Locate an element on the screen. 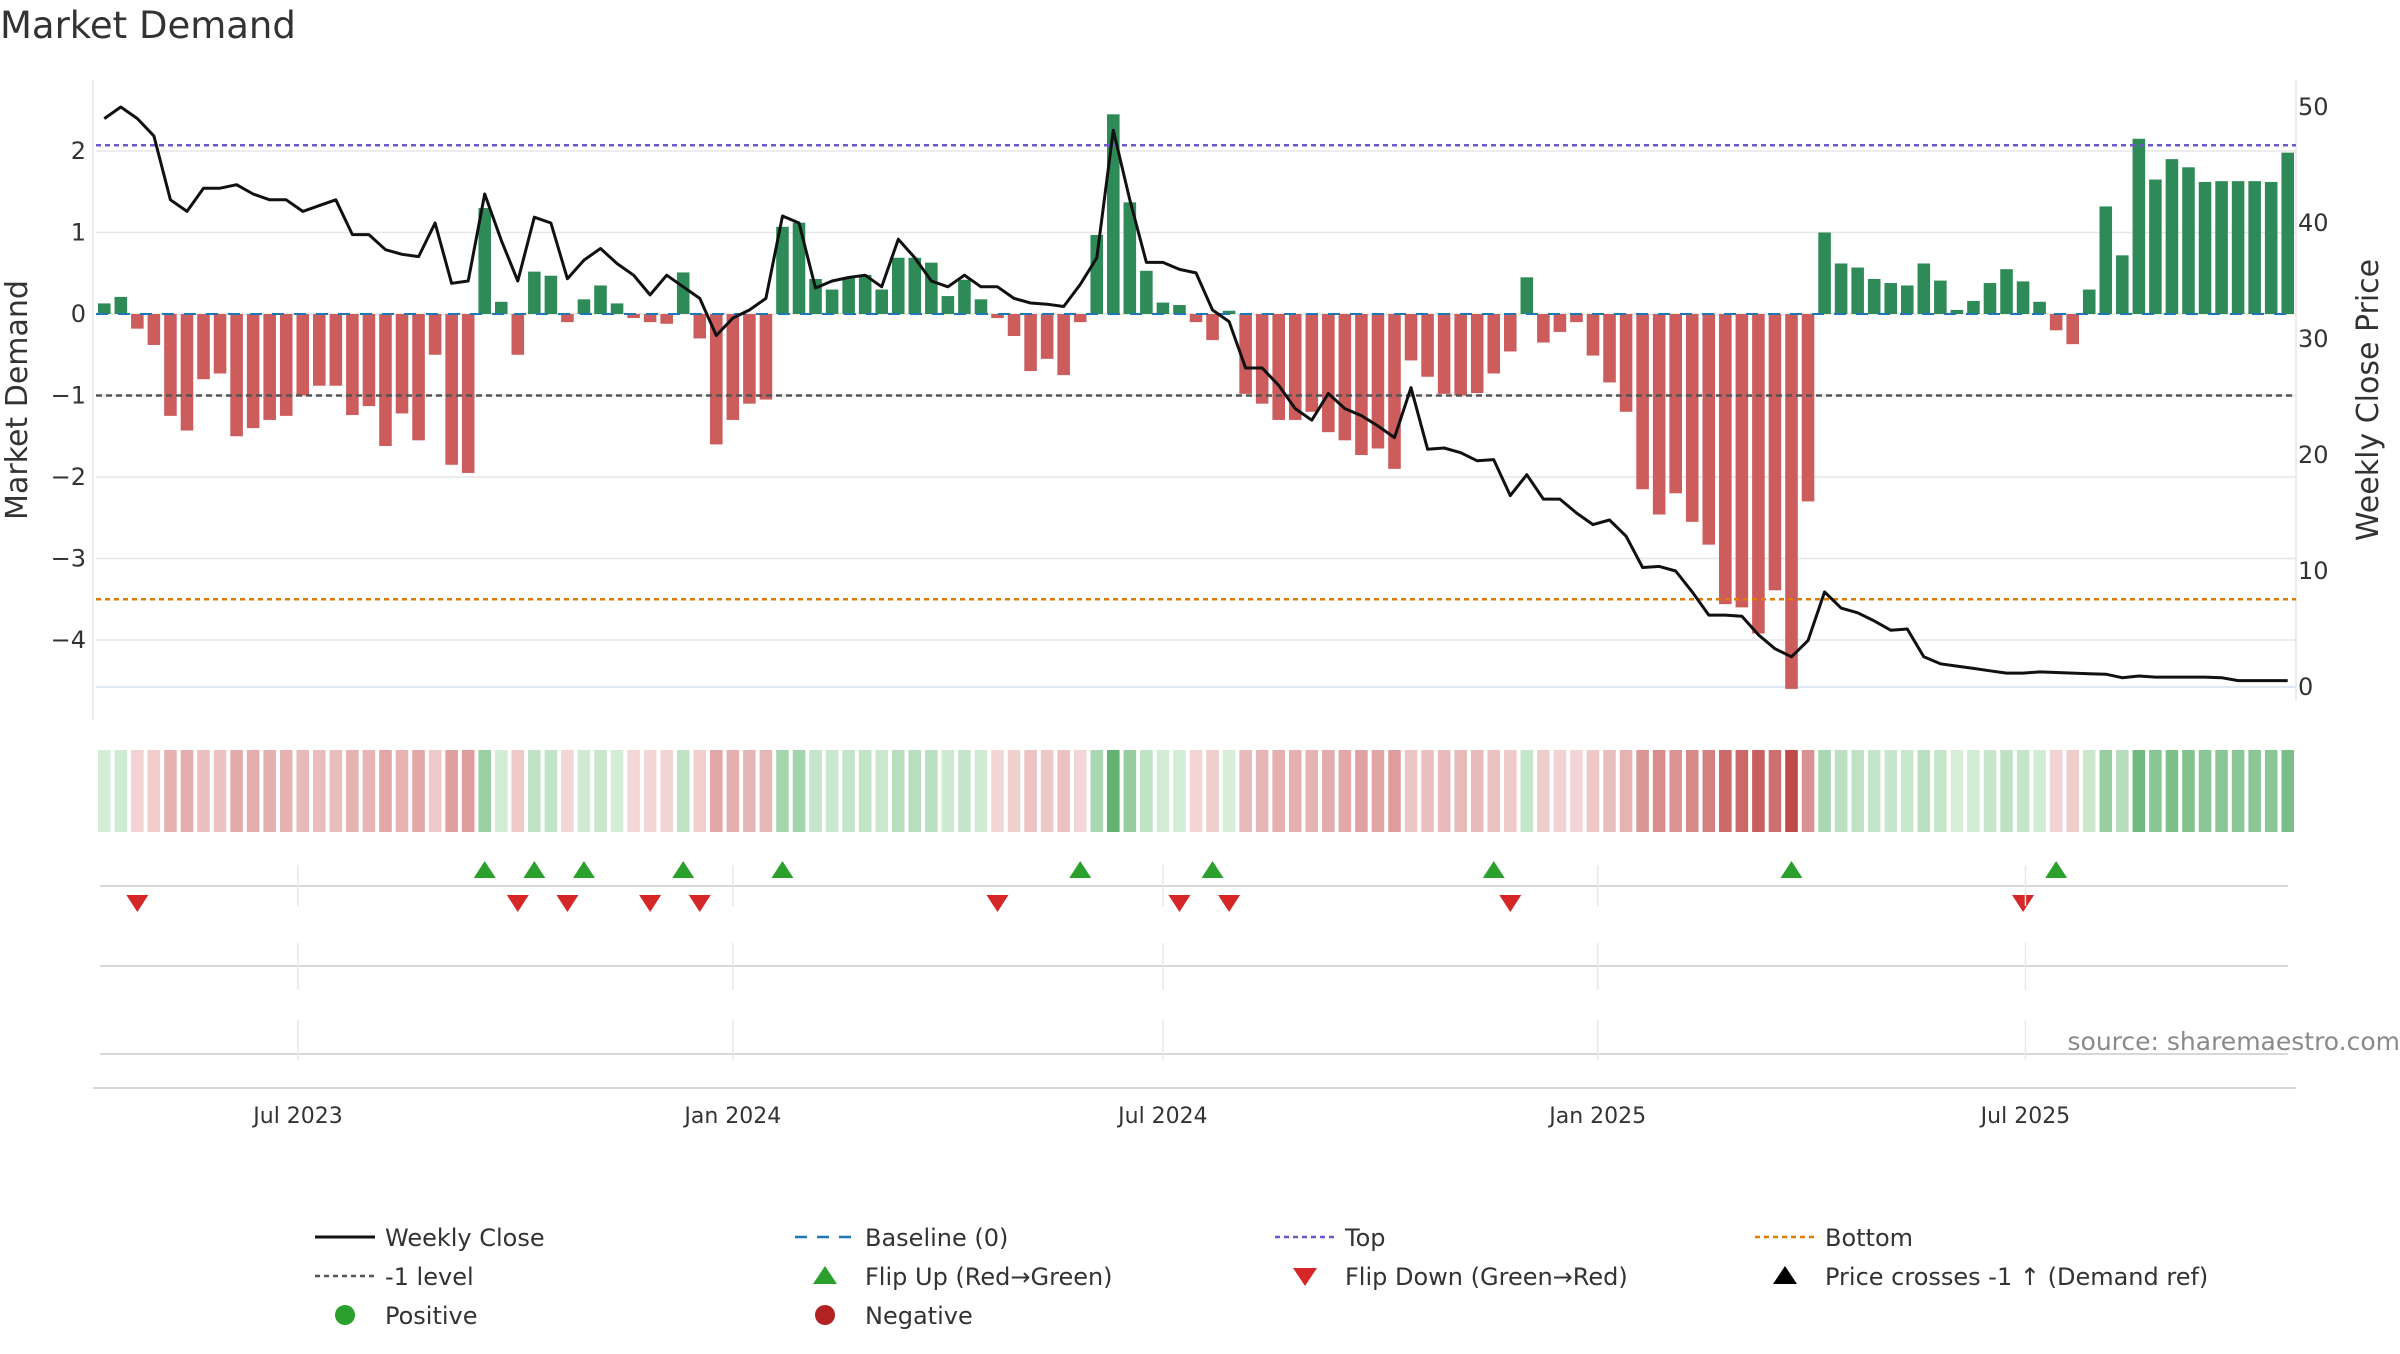 The image size is (2400, 1354). legend-marker-dot is located at coordinates (825, 1315).